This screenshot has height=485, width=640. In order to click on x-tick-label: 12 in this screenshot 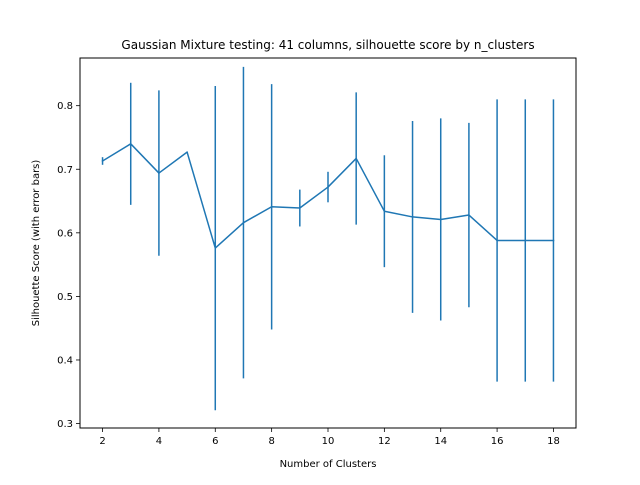, I will do `click(384, 441)`.